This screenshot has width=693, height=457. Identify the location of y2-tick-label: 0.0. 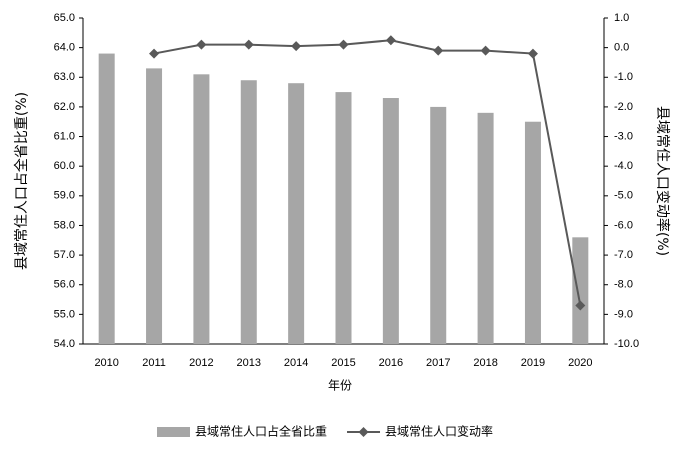
(621, 48).